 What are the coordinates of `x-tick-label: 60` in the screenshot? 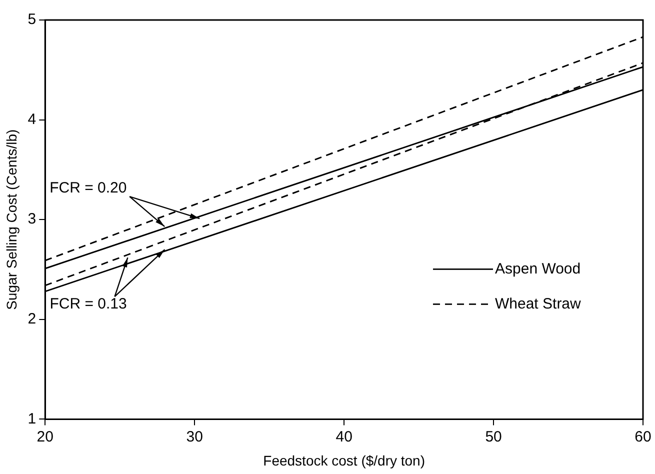 It's located at (643, 437).